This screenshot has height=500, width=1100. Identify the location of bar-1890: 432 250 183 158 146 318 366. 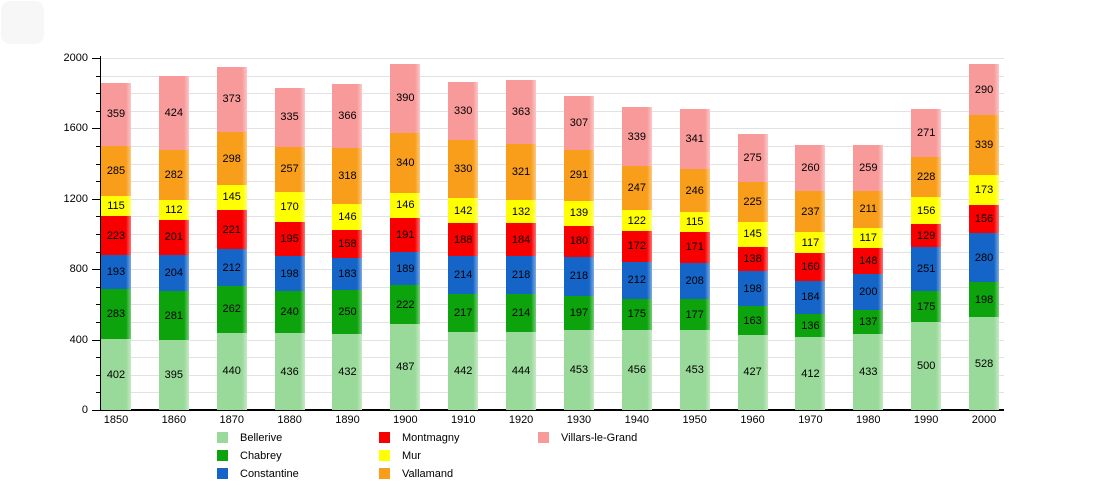
(347, 246).